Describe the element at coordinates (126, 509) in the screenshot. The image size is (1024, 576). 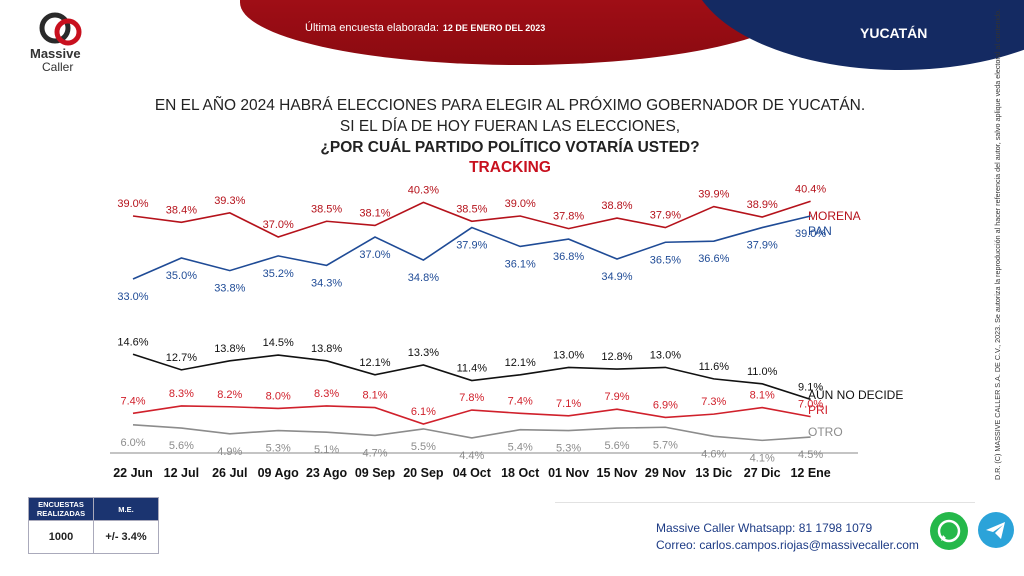
I see `margin-error-header: M.E.` at that location.